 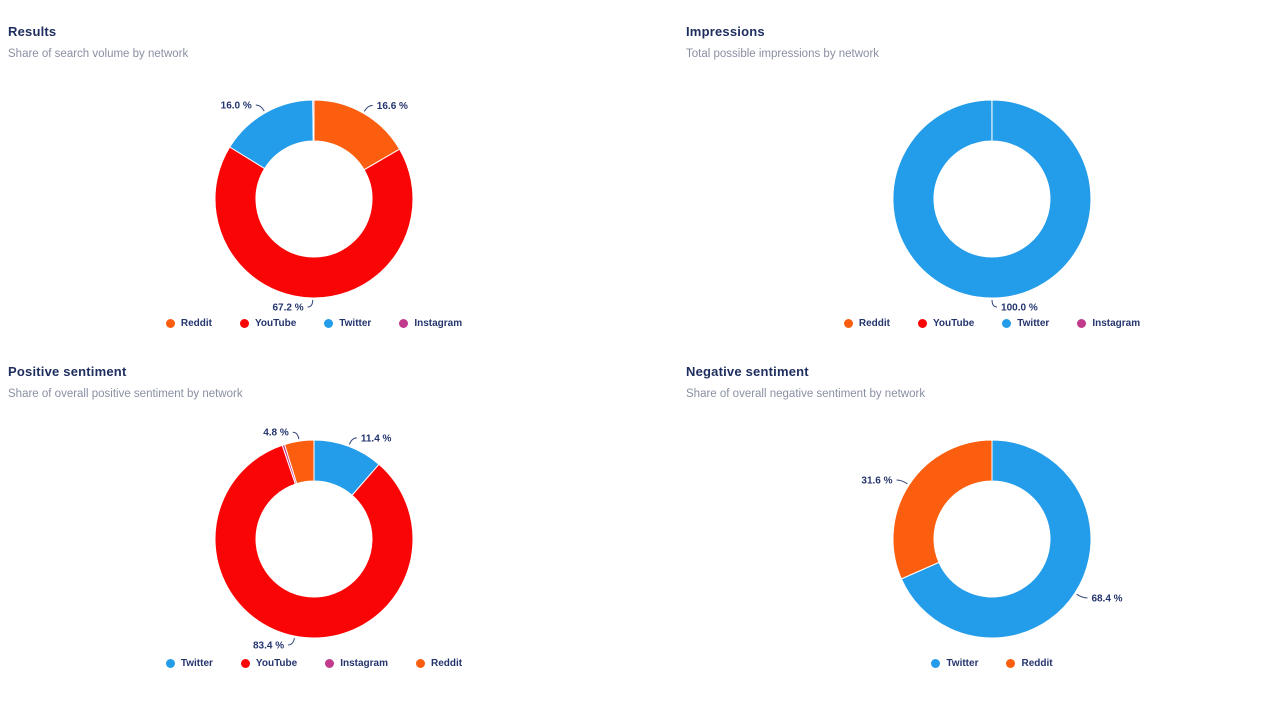 I want to click on donut-slice-label: 67.2 %, so click(x=287, y=307).